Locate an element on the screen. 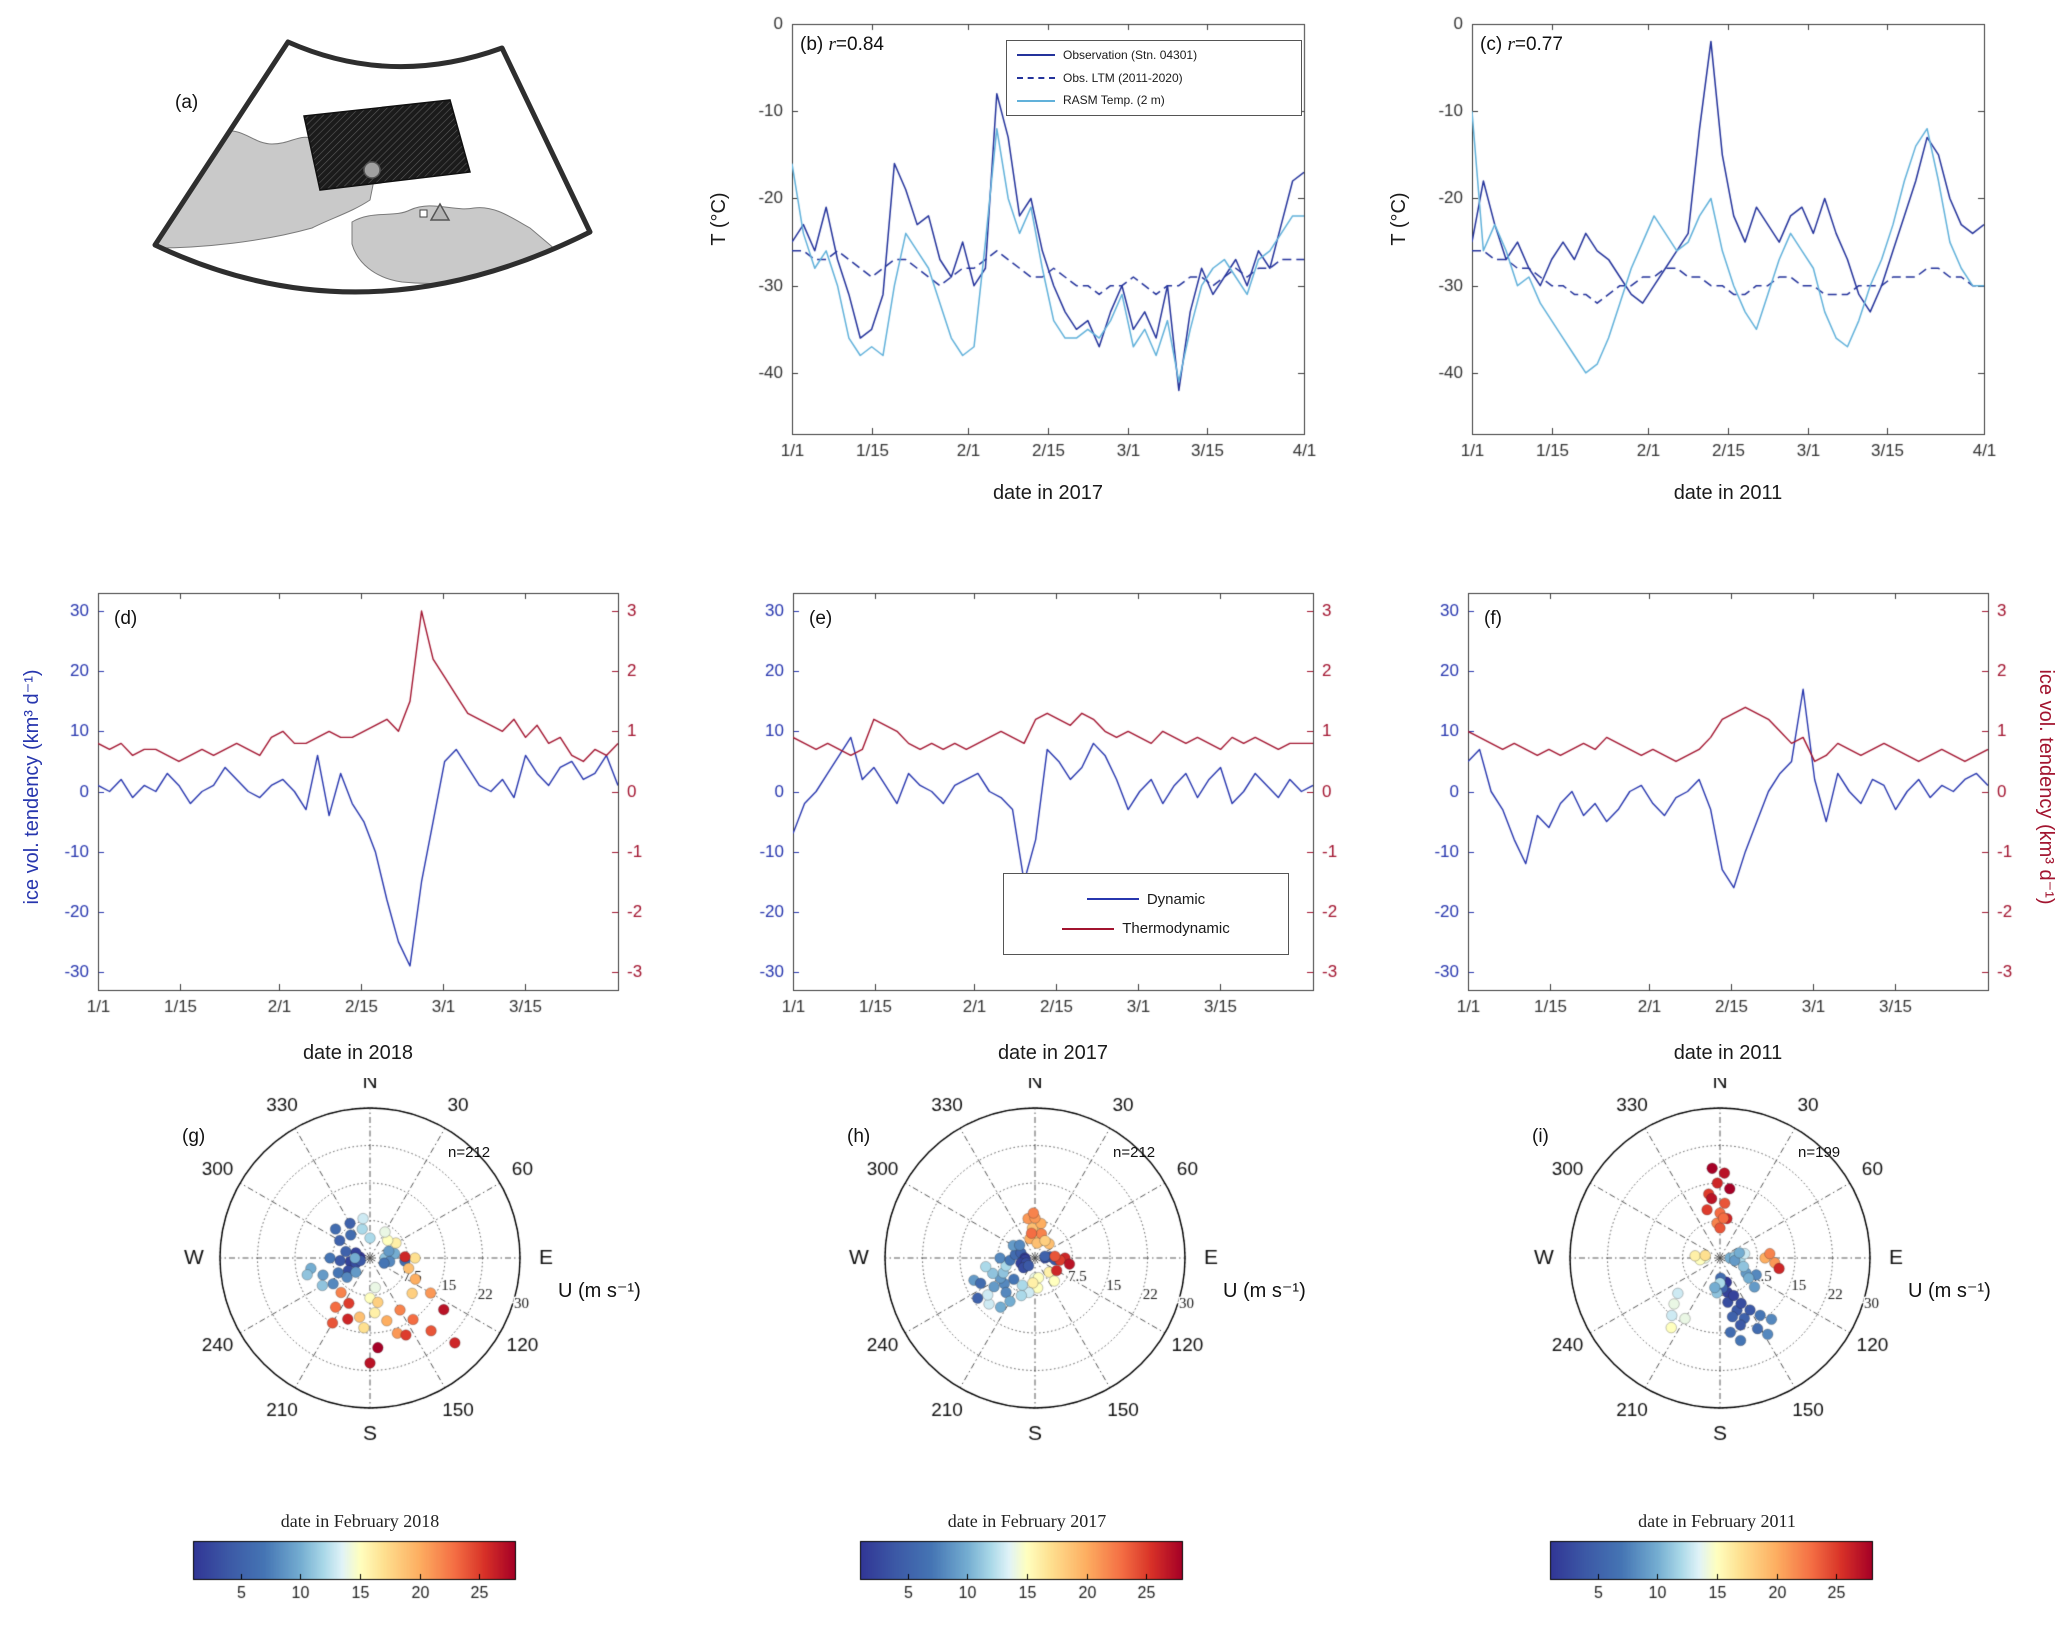 The image size is (2067, 1628). legend-label-thermodynamic: Thermodynamic is located at coordinates (1176, 928).